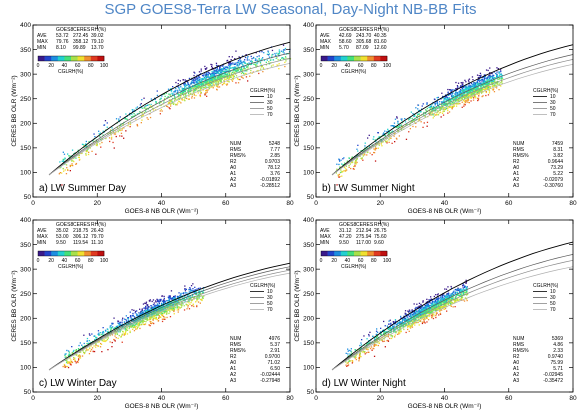 The width and height of the screenshot is (581, 412). Describe the element at coordinates (380, 48) in the screenshot. I see `stats-value: 12.60` at that location.